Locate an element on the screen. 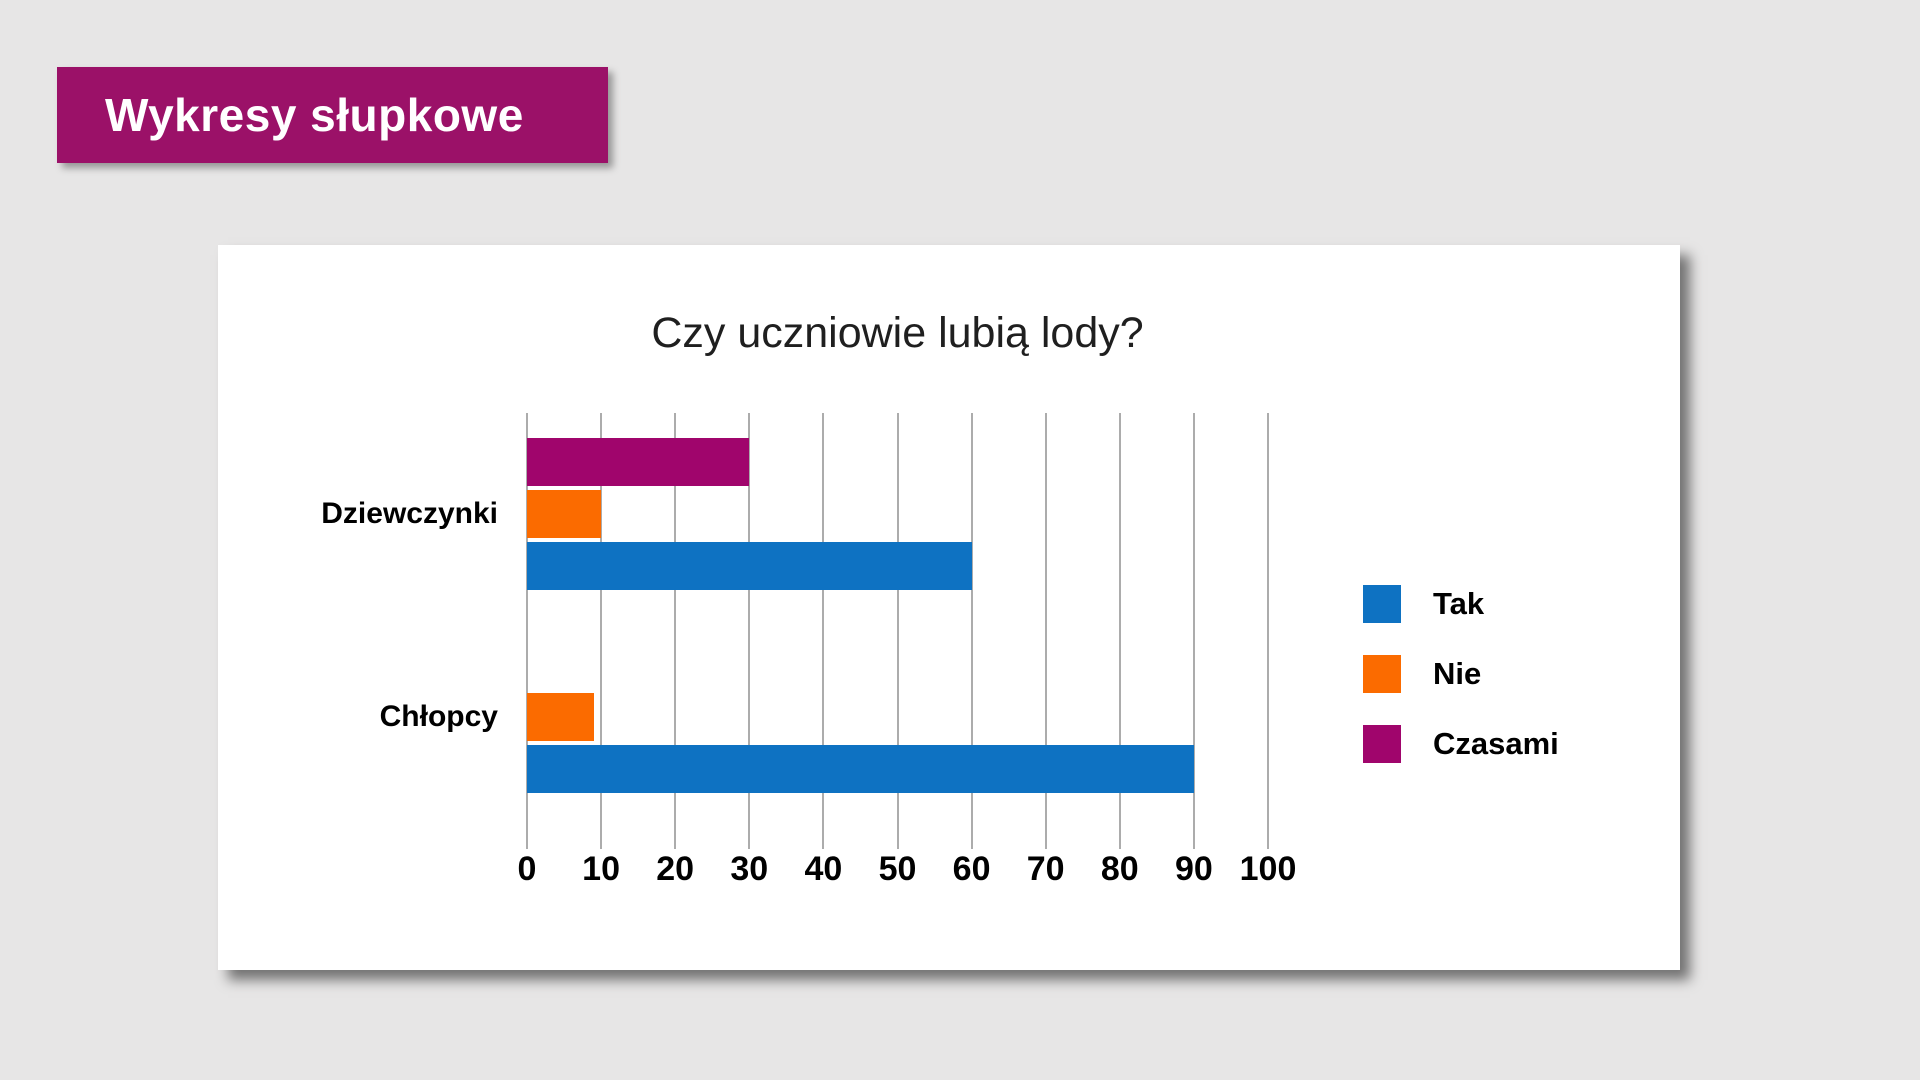  x-axis: 0 10 20 30 40 50 60 70 80 90 100 is located at coordinates (907, 853).